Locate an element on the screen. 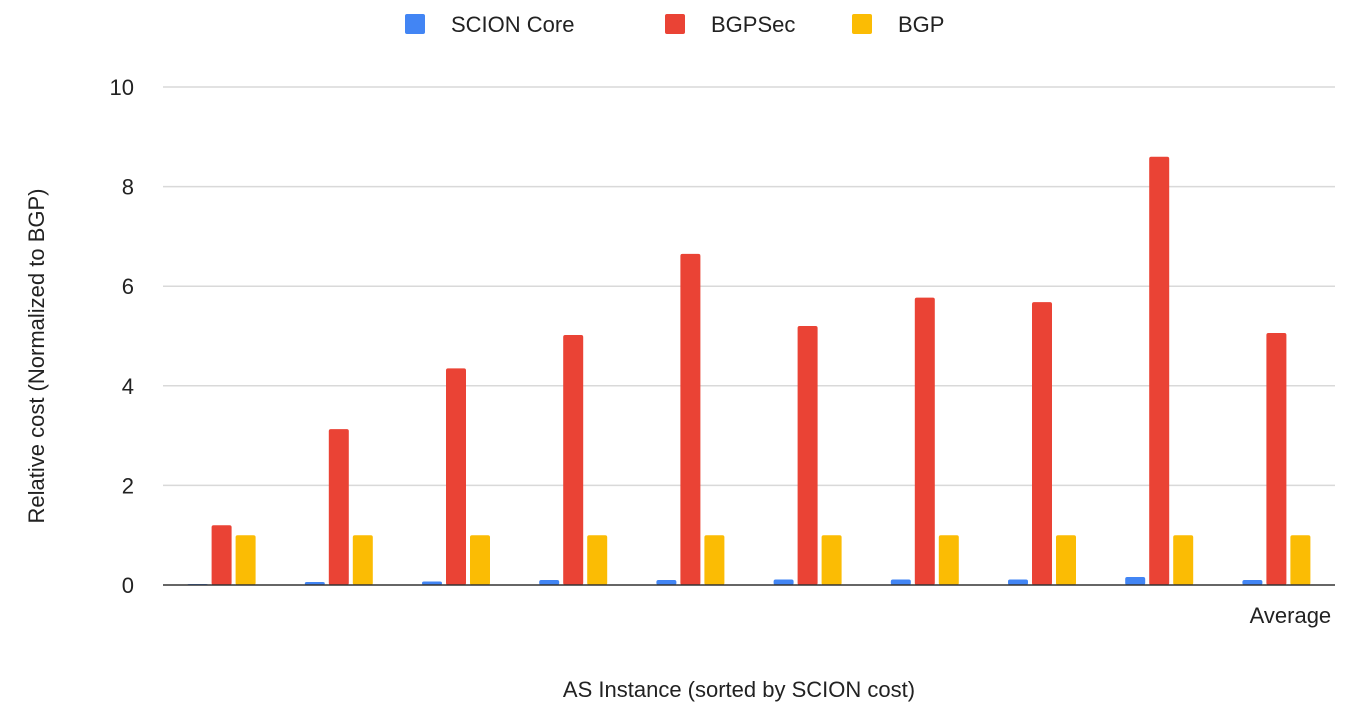  legend-swatch-bgp is located at coordinates (862, 24).